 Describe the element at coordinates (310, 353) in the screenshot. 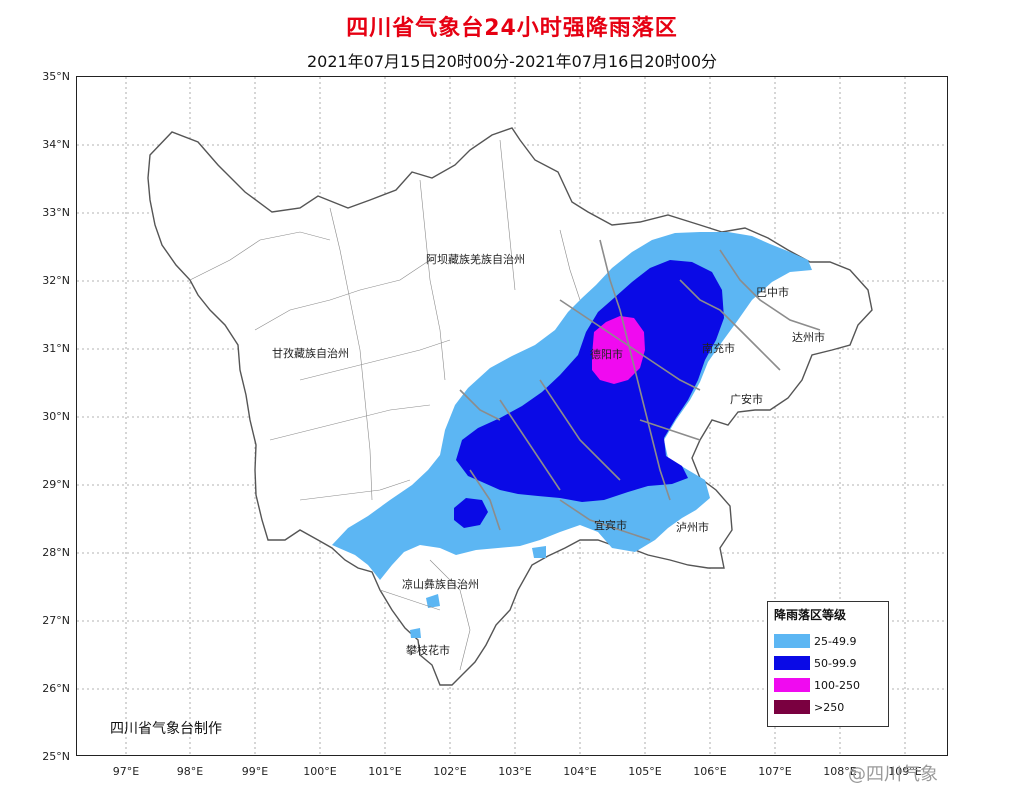

I see `region-label-ganzi: 甘孜藏族自治州` at that location.